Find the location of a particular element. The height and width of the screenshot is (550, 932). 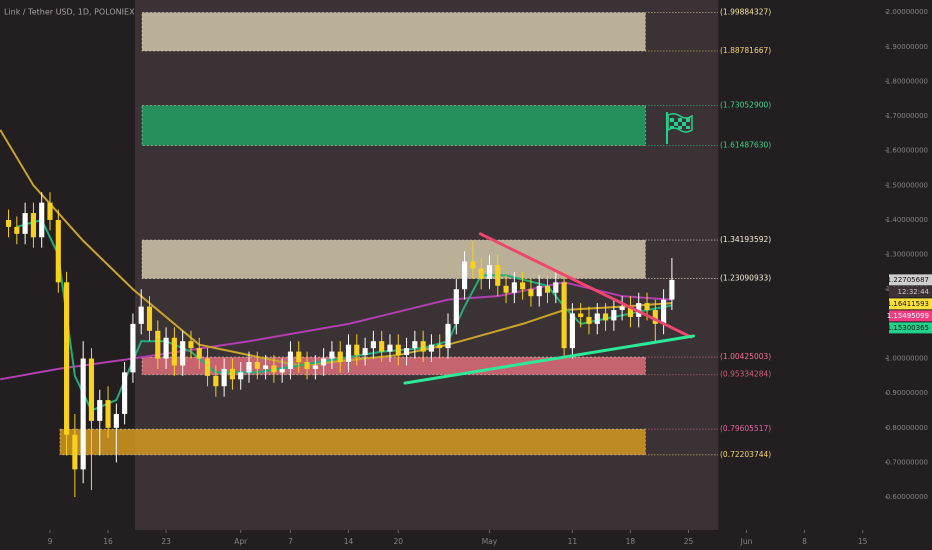

x-tick-label: 7 is located at coordinates (290, 541).